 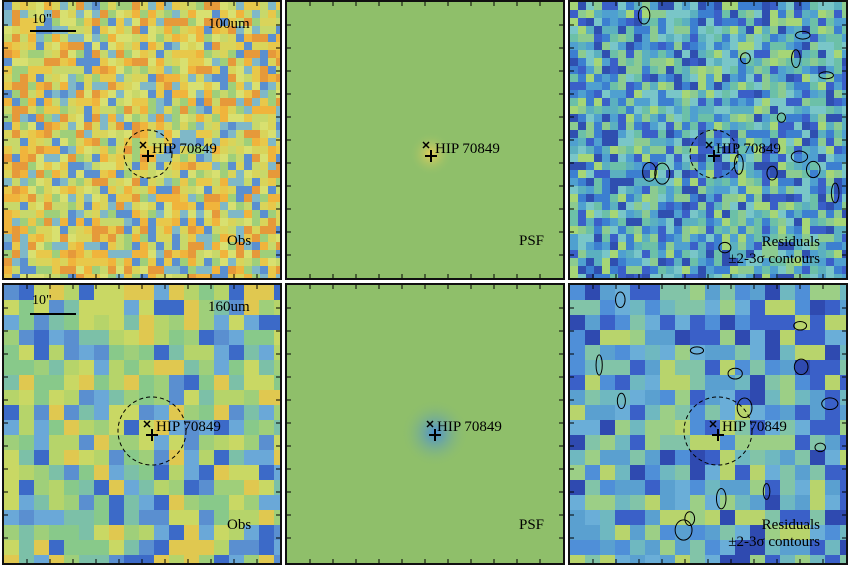 What do you see at coordinates (229, 24) in the screenshot?
I see `band-label-100um: 100um` at bounding box center [229, 24].